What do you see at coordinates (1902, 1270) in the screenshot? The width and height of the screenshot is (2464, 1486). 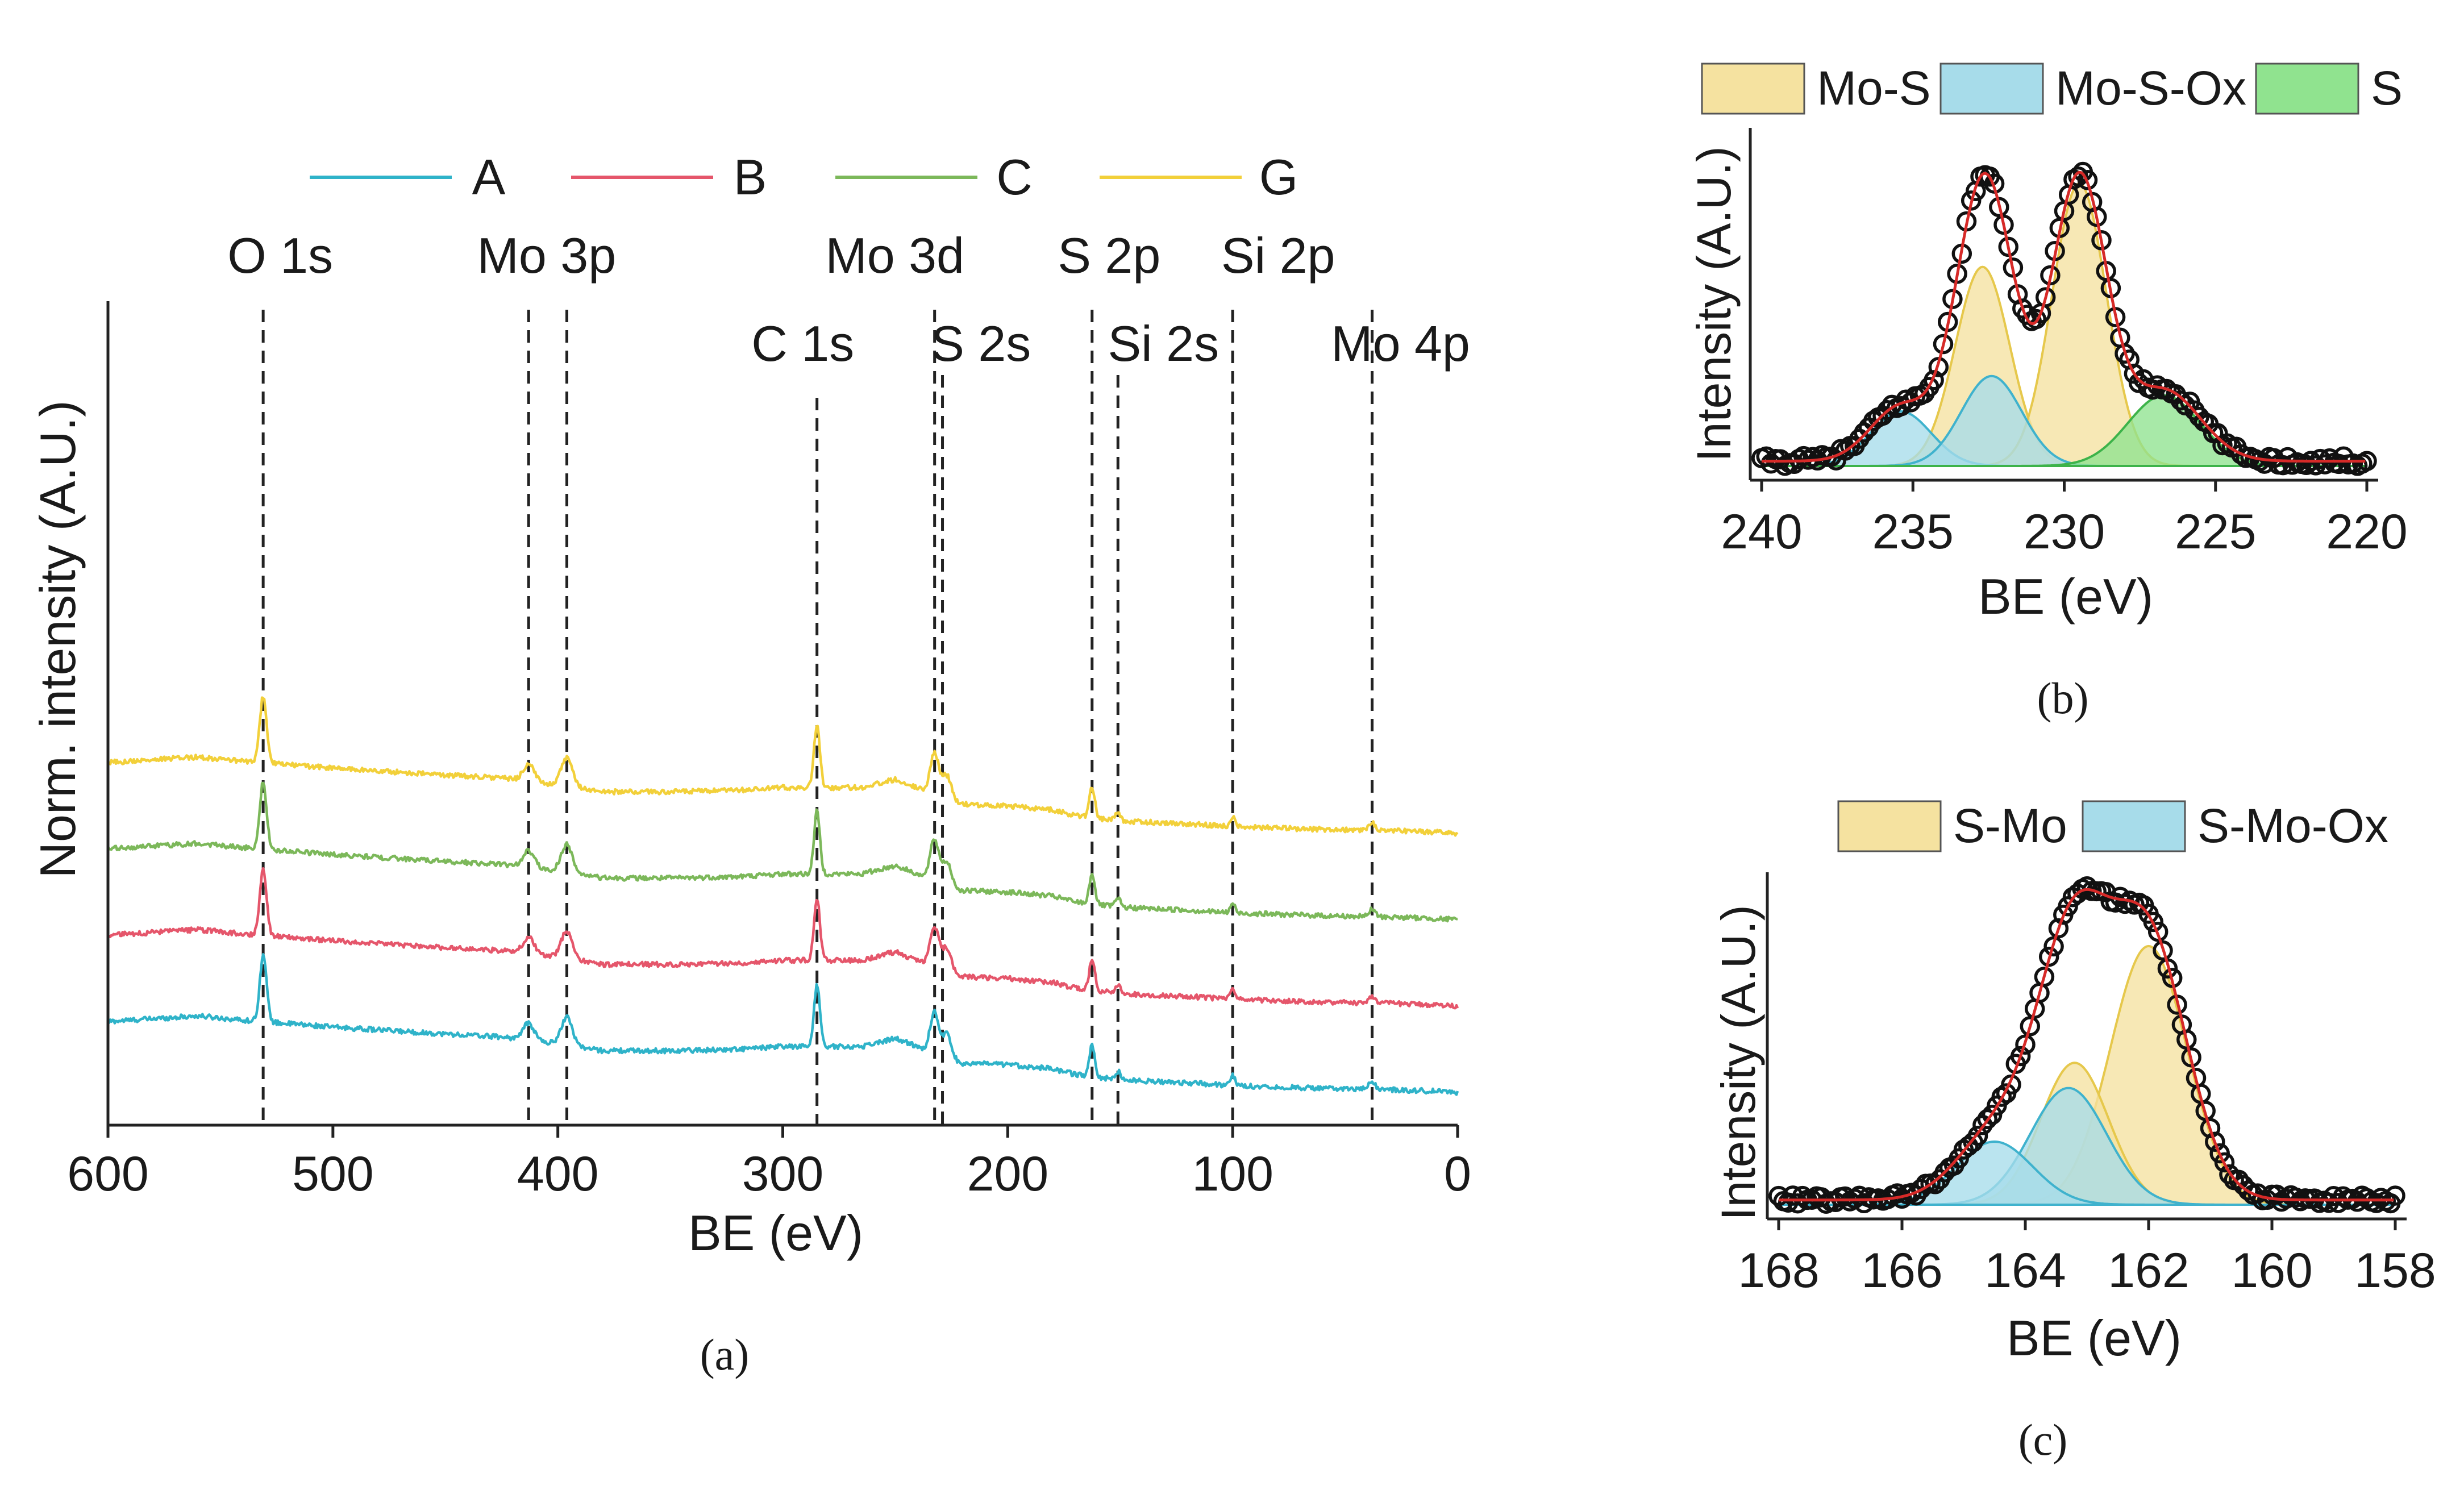 I see `x-tick-label: 166` at bounding box center [1902, 1270].